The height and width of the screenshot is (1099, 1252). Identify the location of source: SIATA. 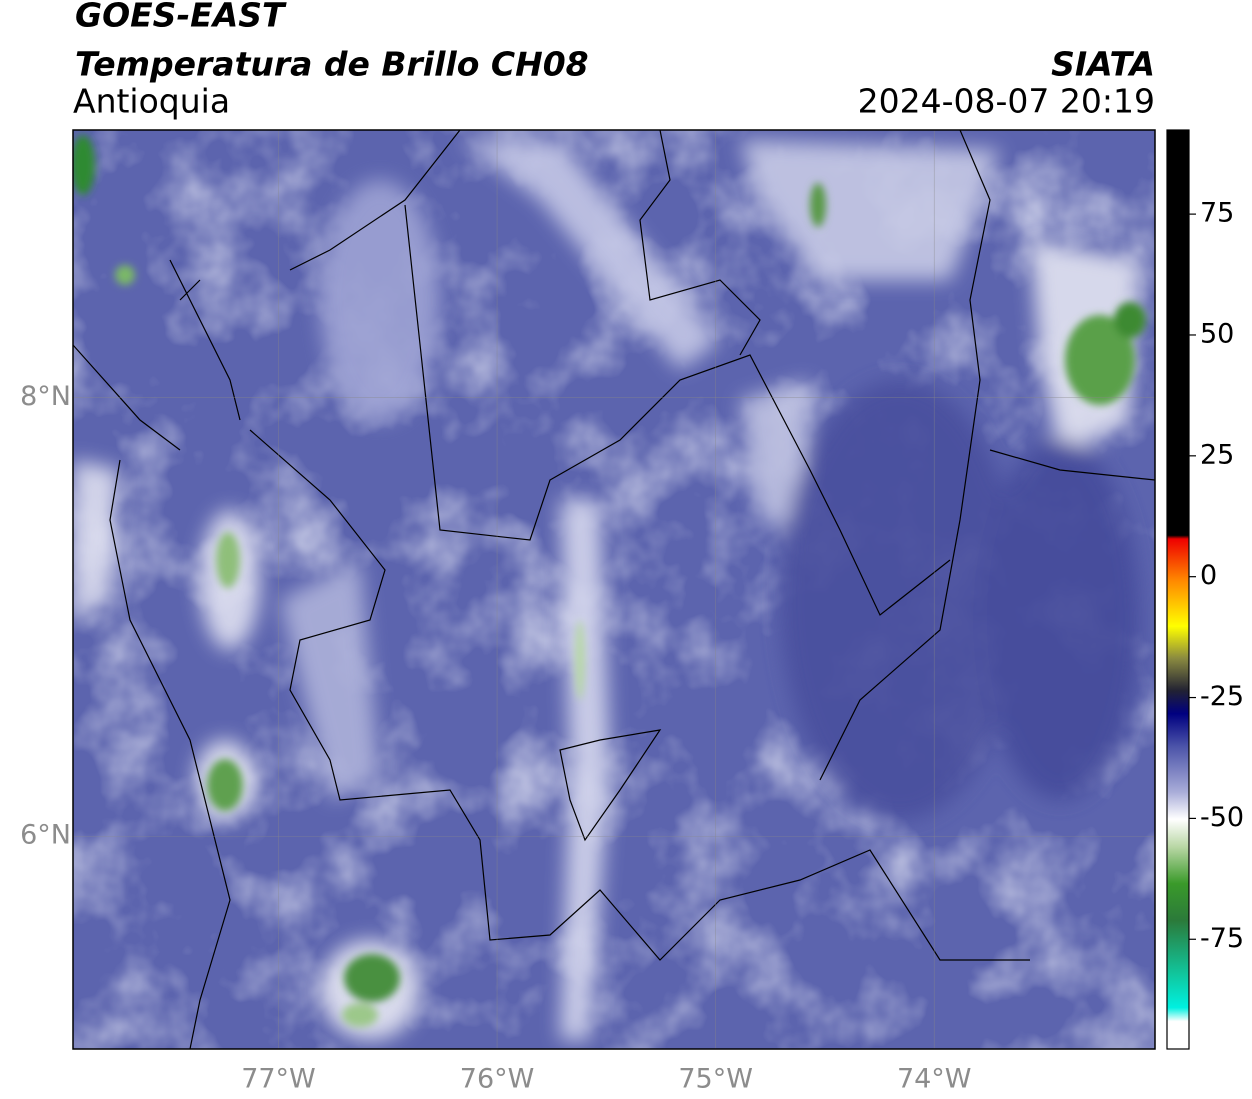
(1103, 64).